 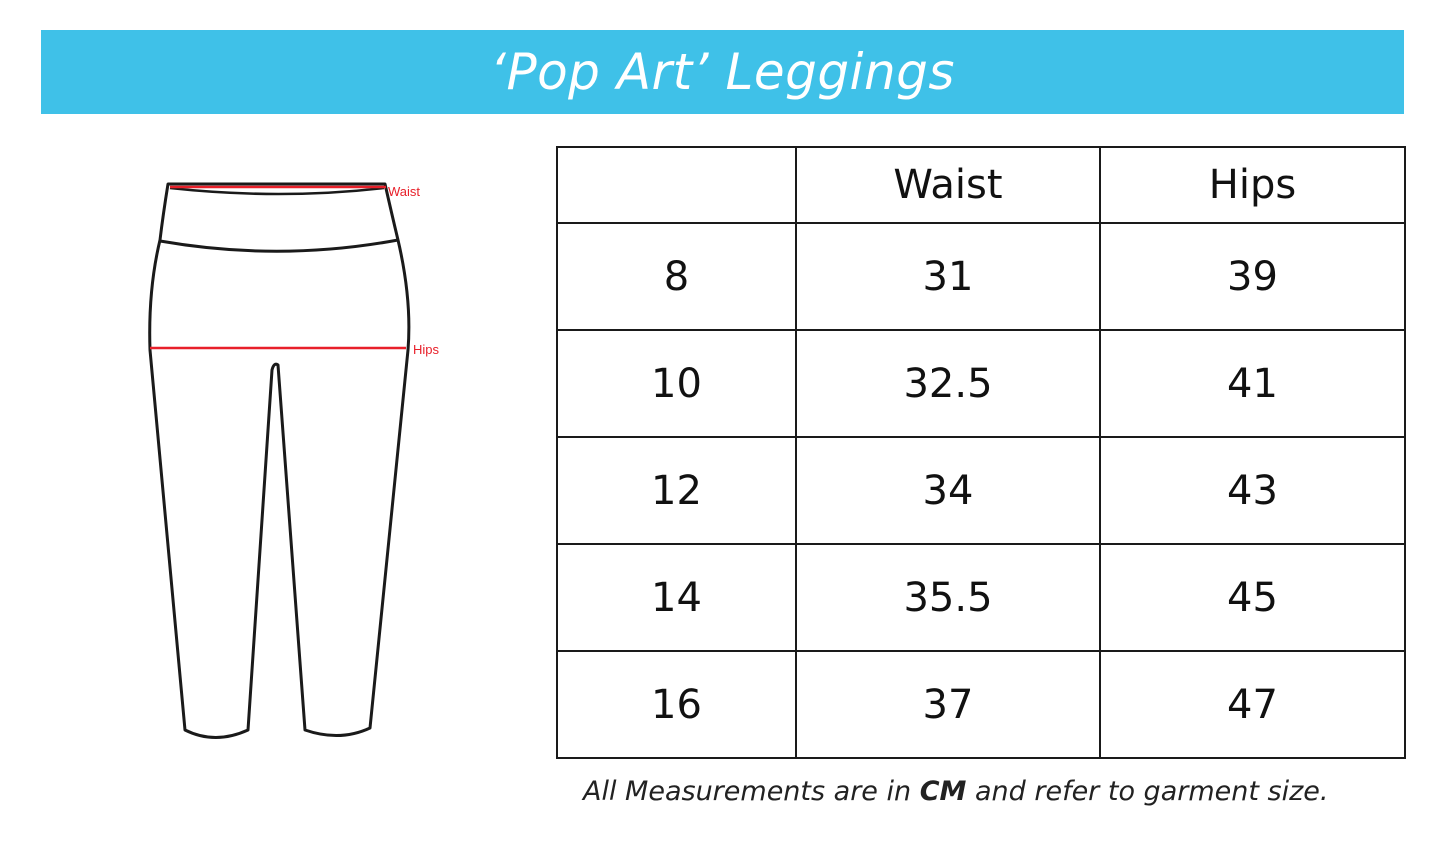 I want to click on table-row: 8 31 39, so click(x=981, y=276).